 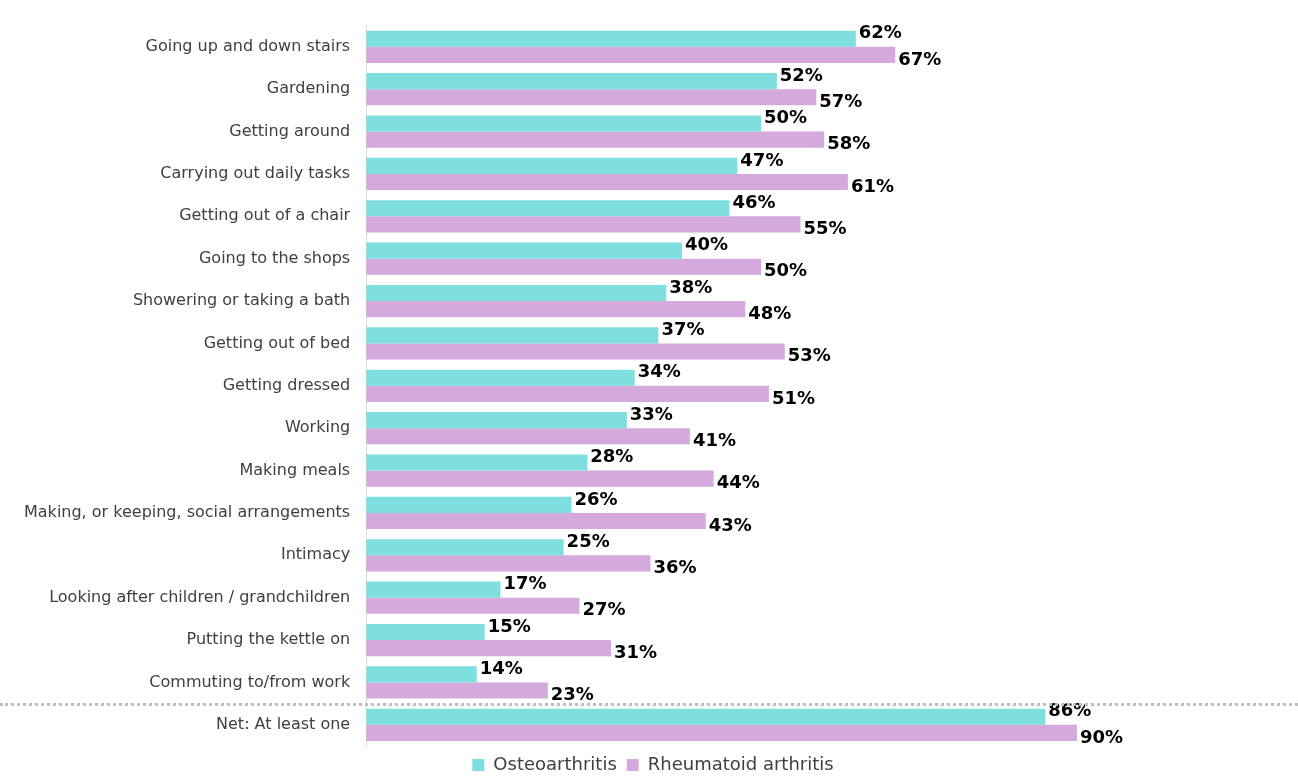 What do you see at coordinates (268, 639) in the screenshot?
I see `y-tick-label: Putting the kettle on` at bounding box center [268, 639].